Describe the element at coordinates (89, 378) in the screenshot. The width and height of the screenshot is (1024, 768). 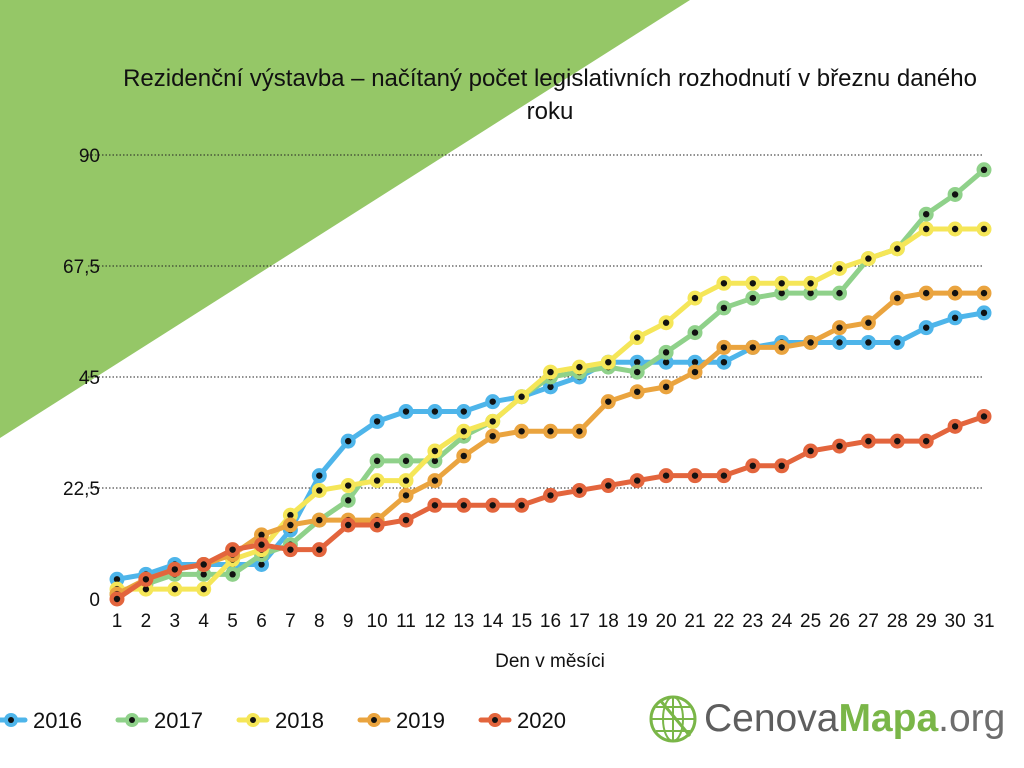
I see `y-tick-label: 45` at that location.